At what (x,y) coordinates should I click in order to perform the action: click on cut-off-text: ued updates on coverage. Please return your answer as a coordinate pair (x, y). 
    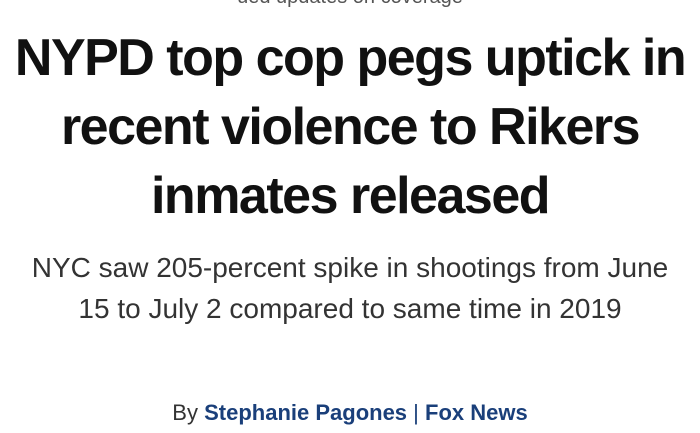
    Looking at the image, I should click on (350, 4).